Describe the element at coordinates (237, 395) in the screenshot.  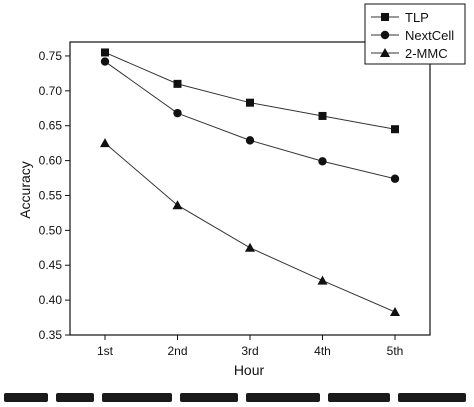
I see `cropped-caption-text` at that location.